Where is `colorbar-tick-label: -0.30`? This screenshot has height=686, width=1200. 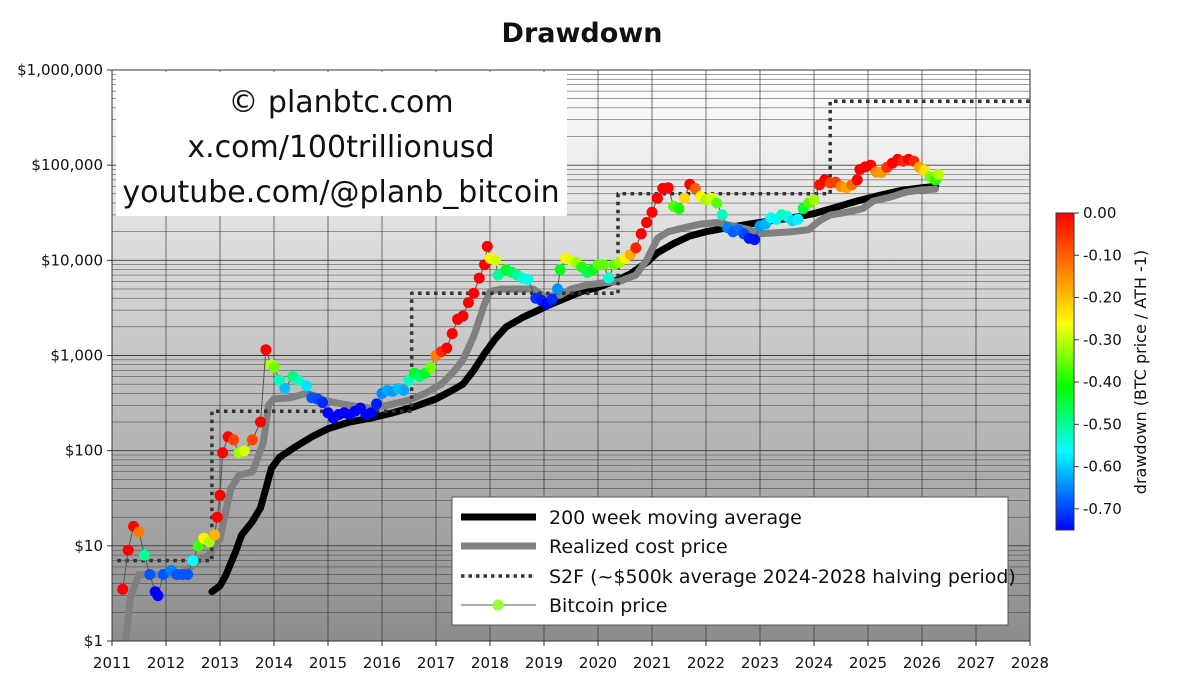 colorbar-tick-label: -0.30 is located at coordinates (1102, 340).